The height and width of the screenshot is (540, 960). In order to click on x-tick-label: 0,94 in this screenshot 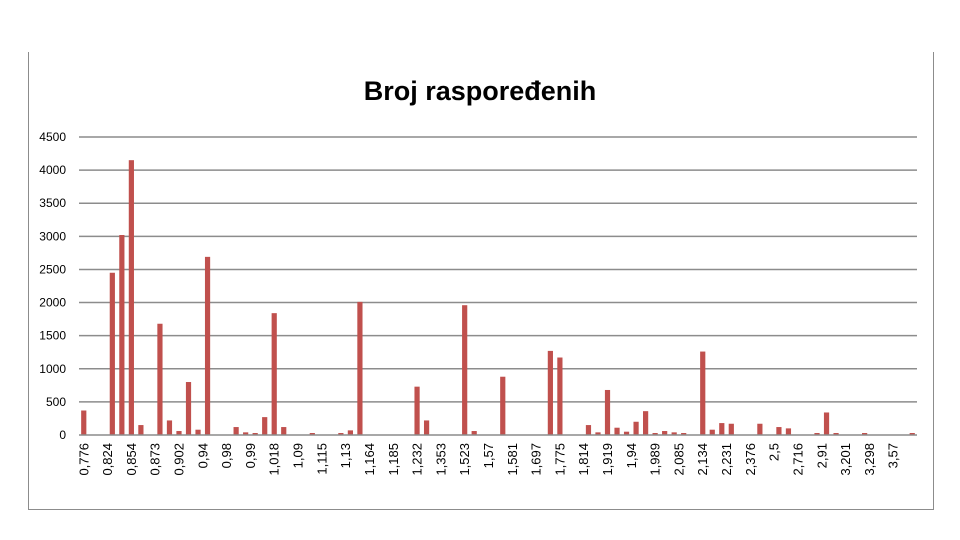, I will do `click(202, 455)`.